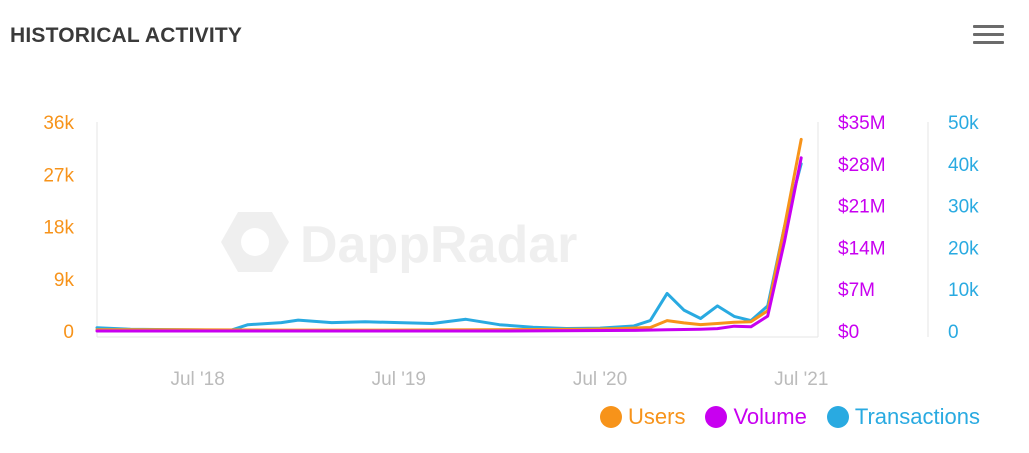 This screenshot has height=453, width=1029. I want to click on watermark-logo-hole, so click(255, 242).